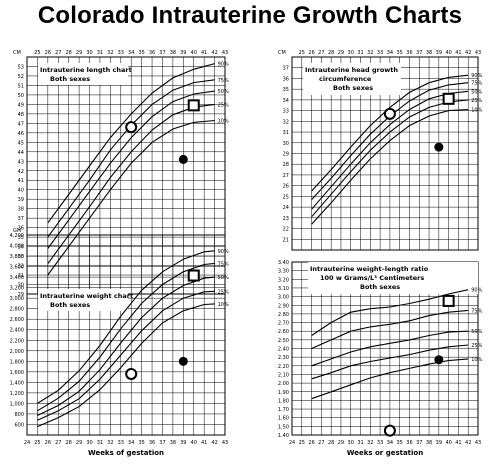  Describe the element at coordinates (17, 320) in the screenshot. I see `y-tick-label: 2,600` at that location.